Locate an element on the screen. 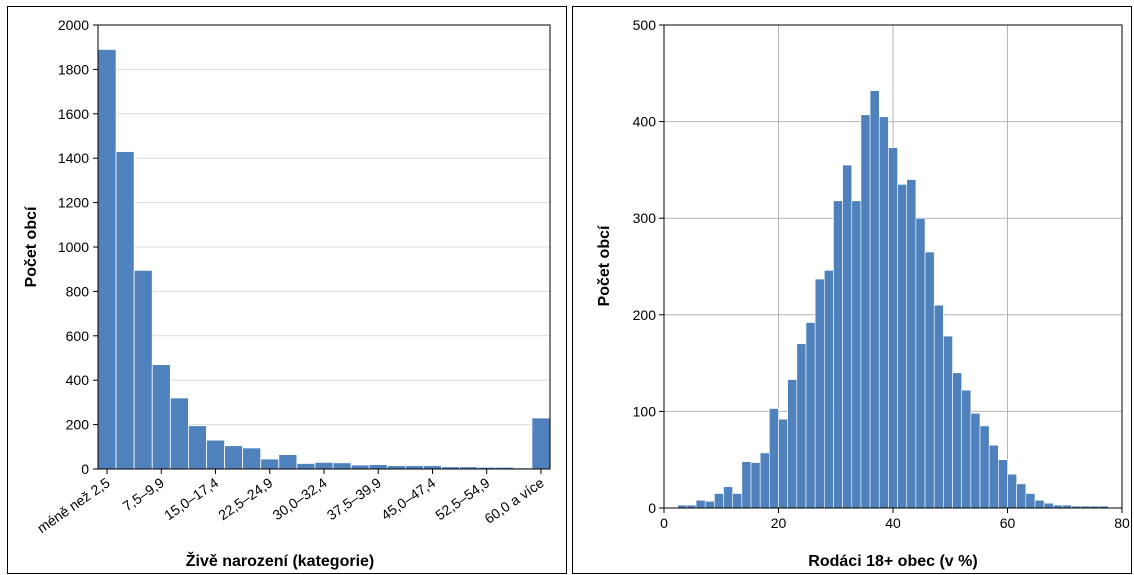  chart2-y-tick-label: 400 is located at coordinates (645, 122).